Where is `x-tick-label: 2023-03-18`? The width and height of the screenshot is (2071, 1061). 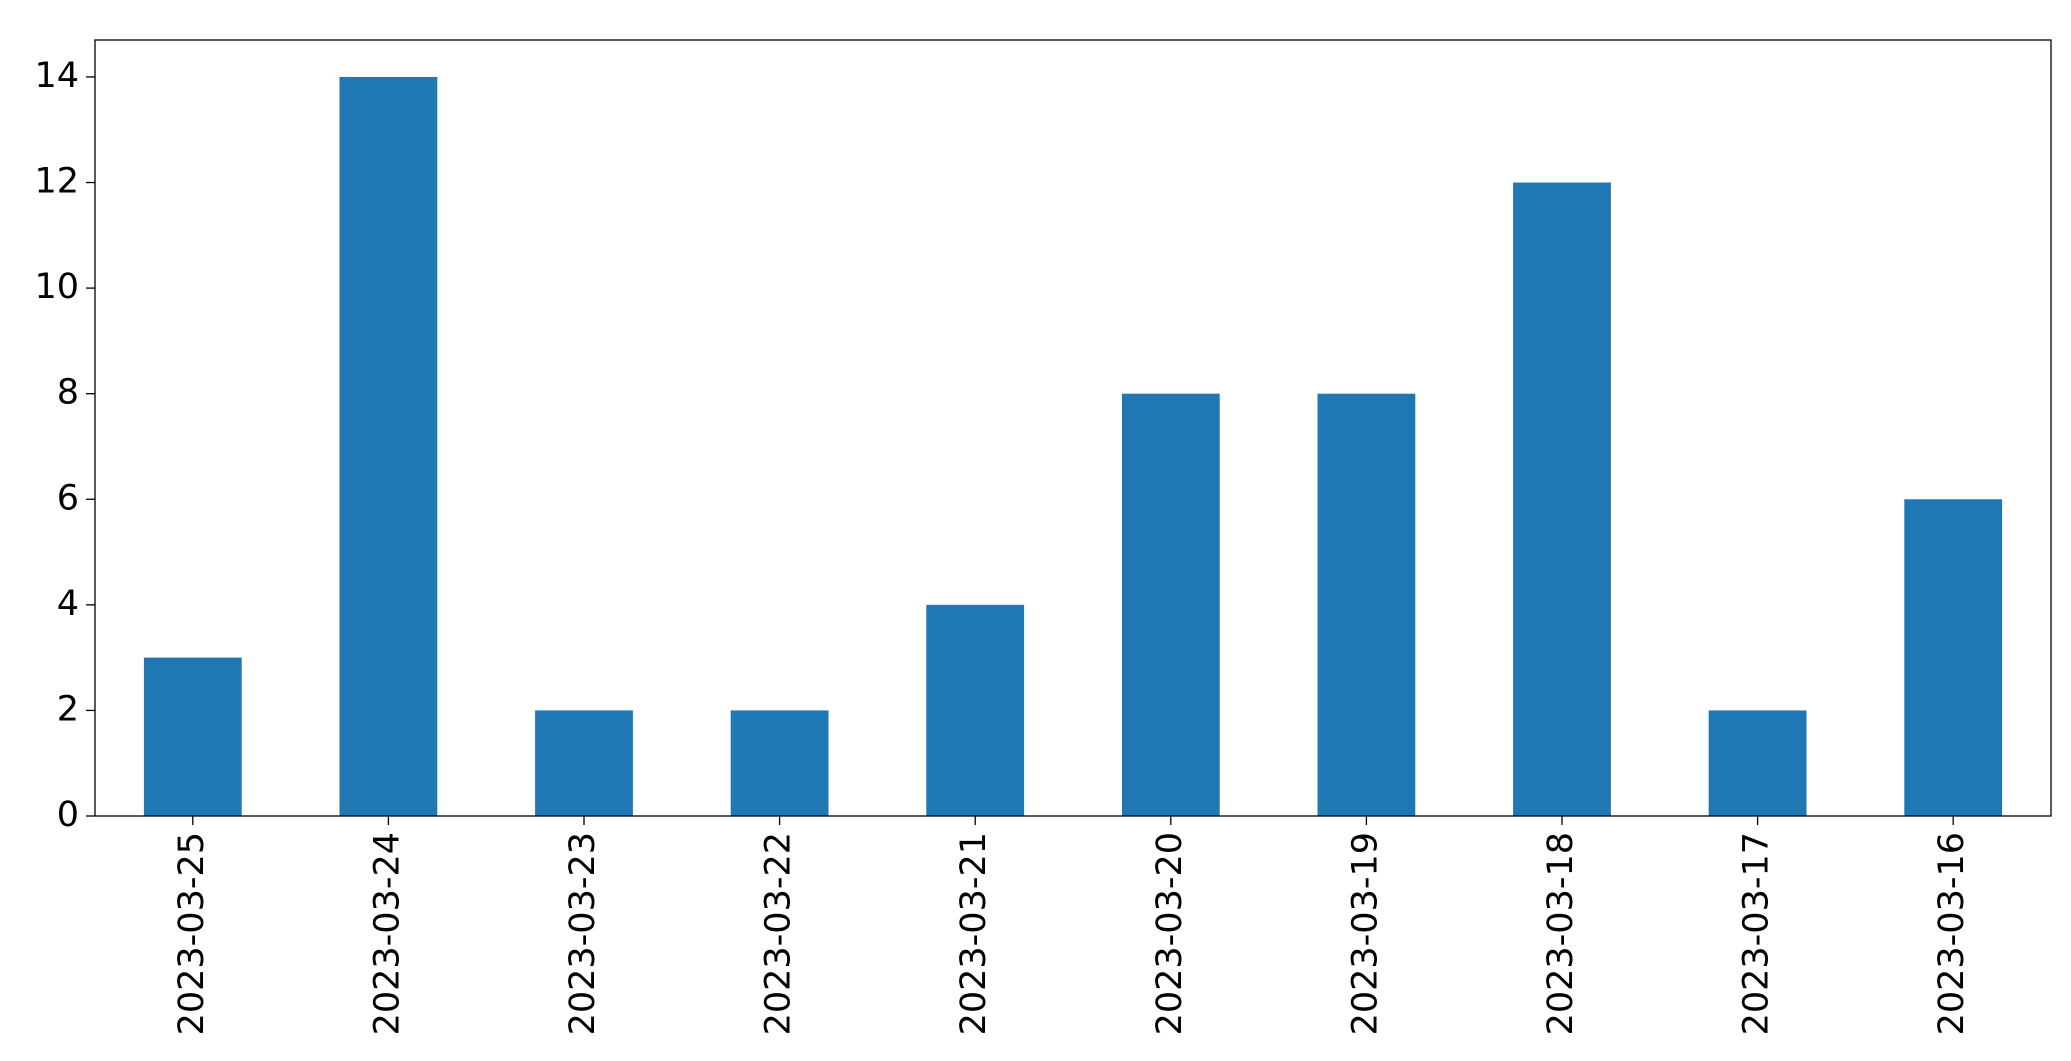 x-tick-label: 2023-03-18 is located at coordinates (1561, 933).